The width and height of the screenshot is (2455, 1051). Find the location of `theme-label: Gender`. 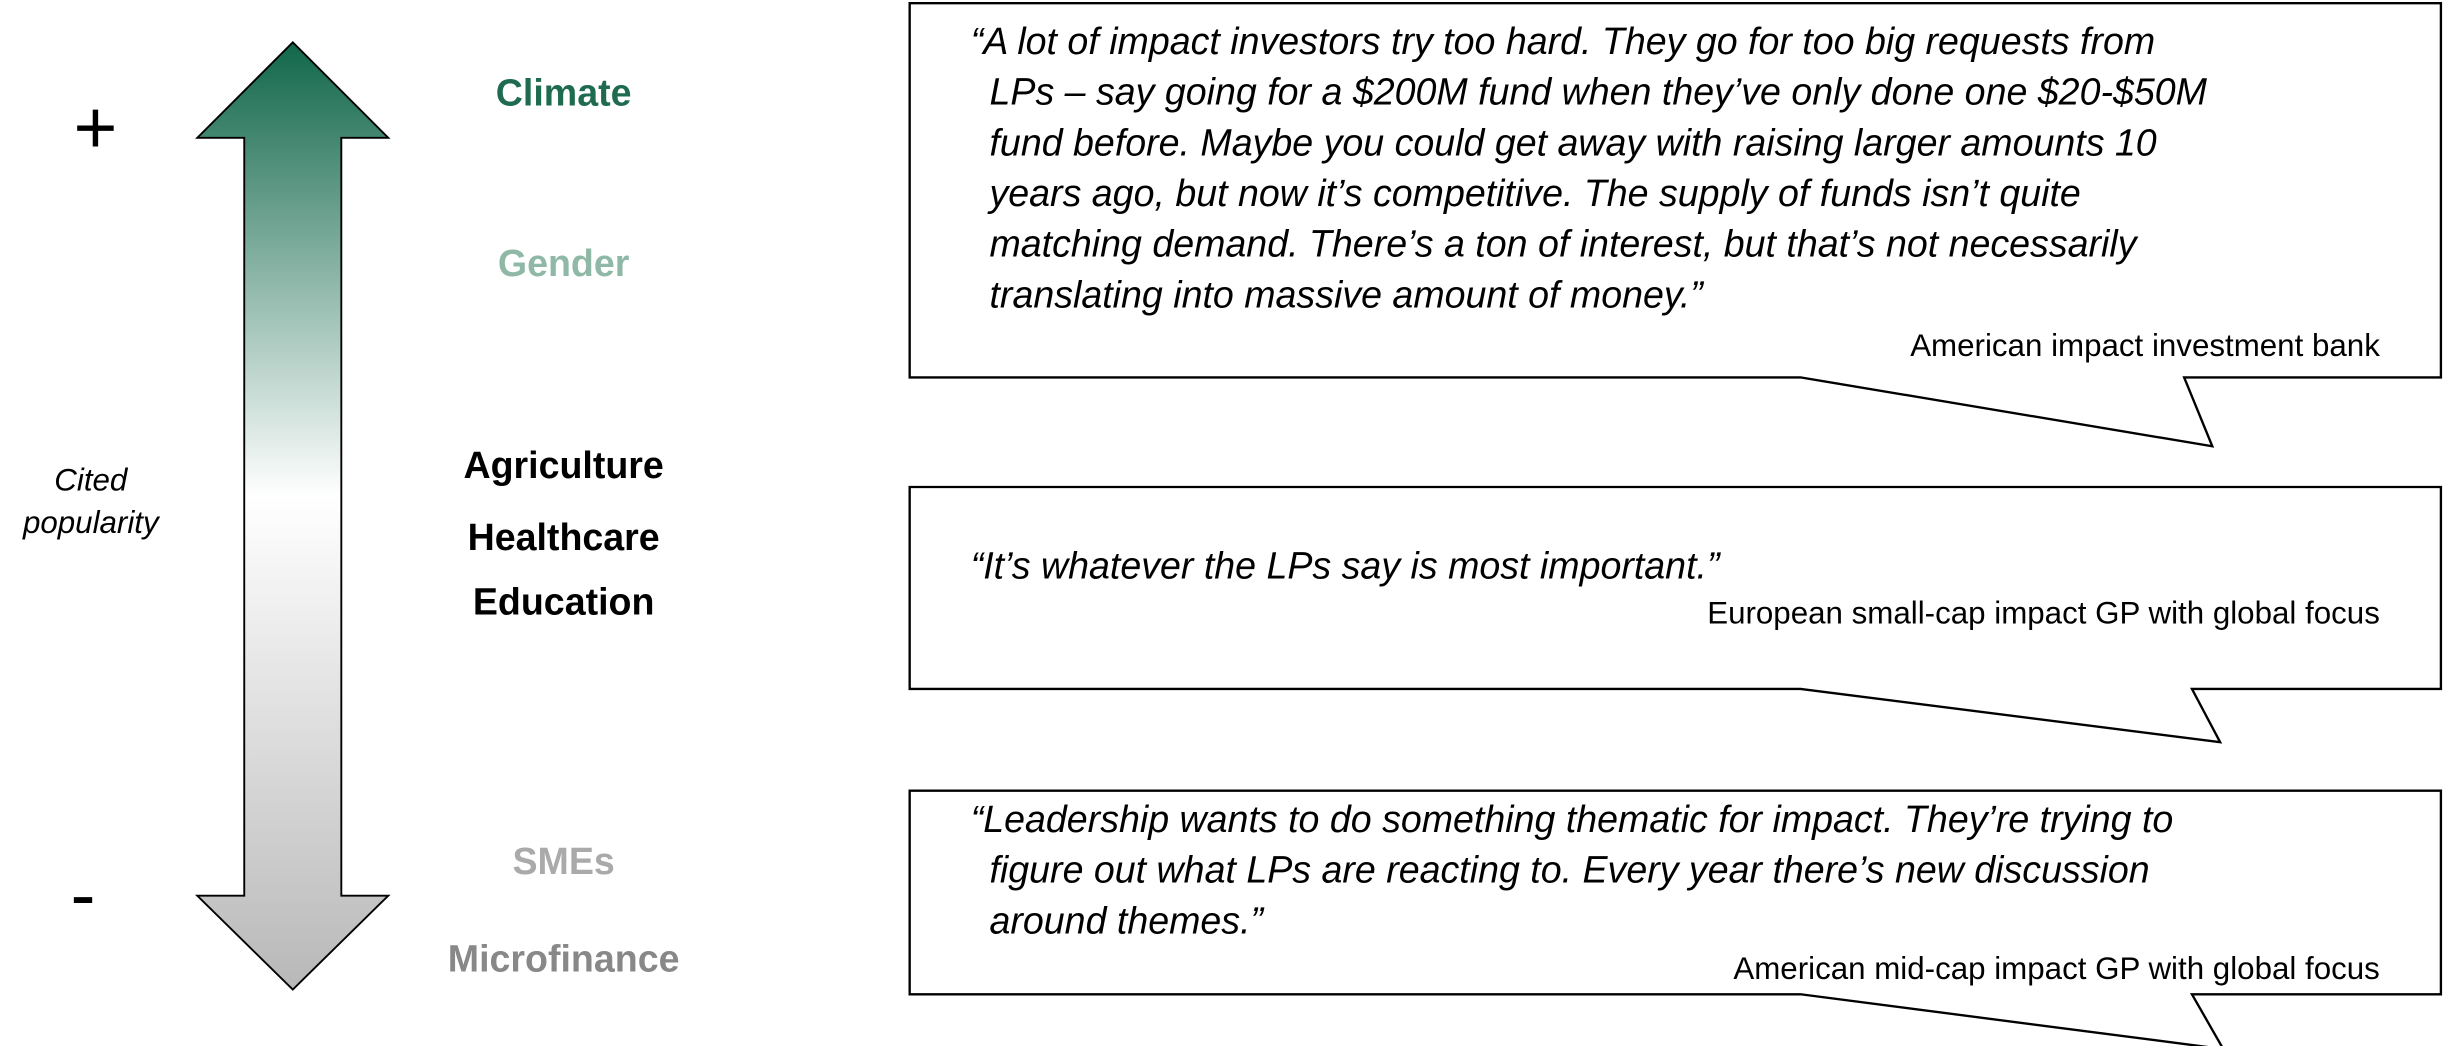

theme-label: Gender is located at coordinates (564, 263).